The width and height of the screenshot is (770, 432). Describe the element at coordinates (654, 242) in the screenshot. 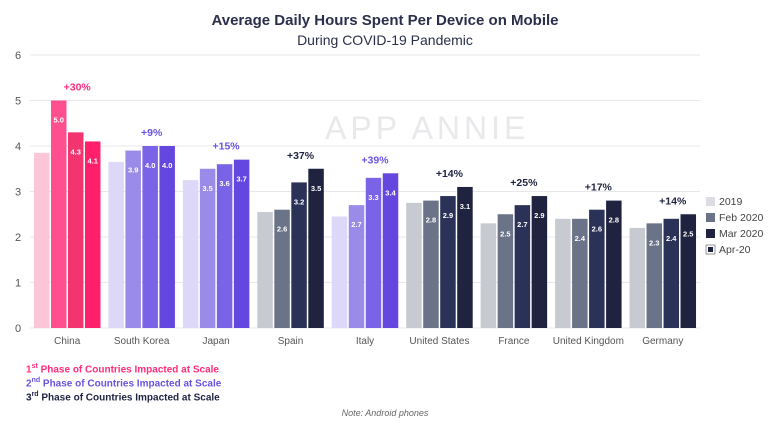

I see `data-label: 2.3` at that location.